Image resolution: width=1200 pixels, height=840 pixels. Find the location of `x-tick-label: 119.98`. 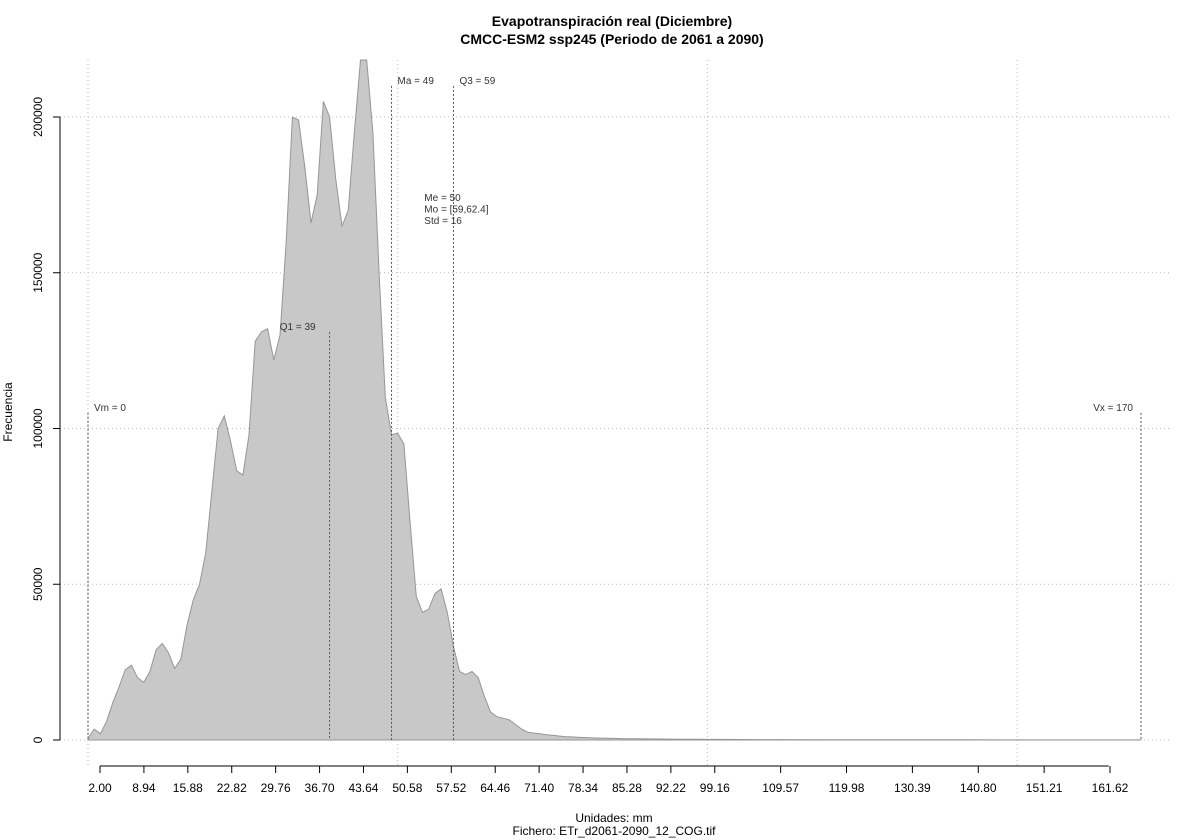

x-tick-label: 119.98 is located at coordinates (847, 788).